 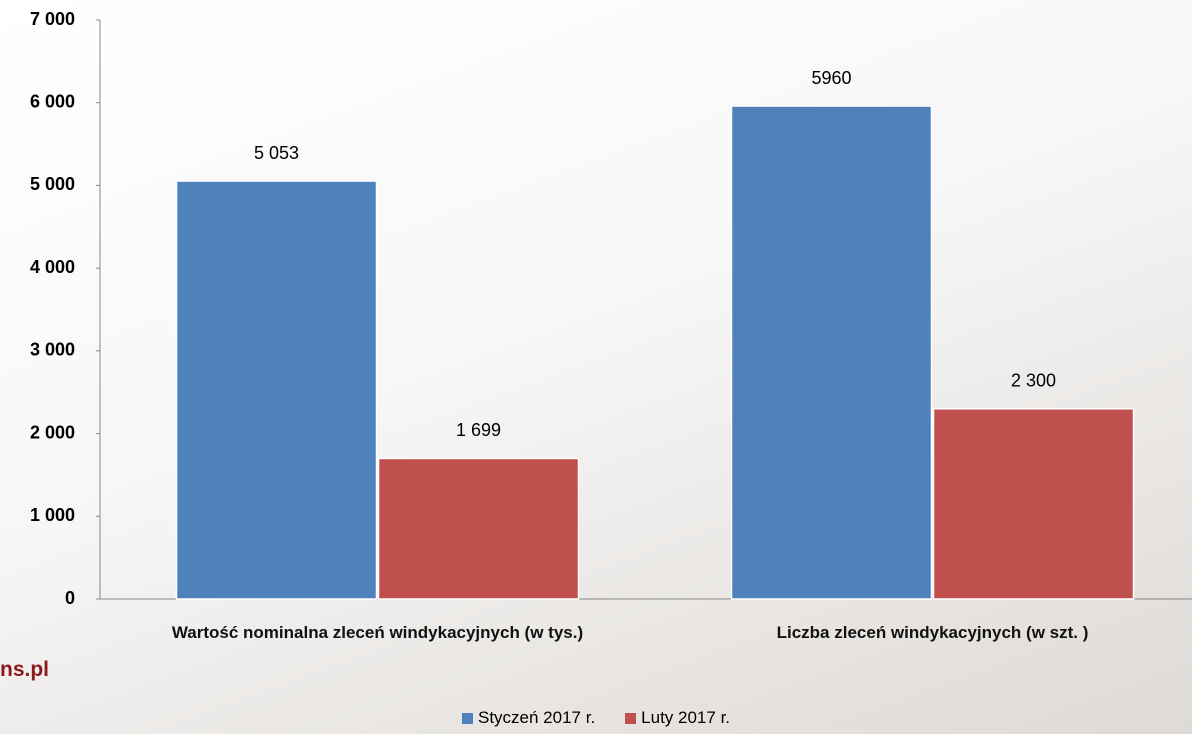 What do you see at coordinates (52, 184) in the screenshot?
I see `y-tick-label: 5 000` at bounding box center [52, 184].